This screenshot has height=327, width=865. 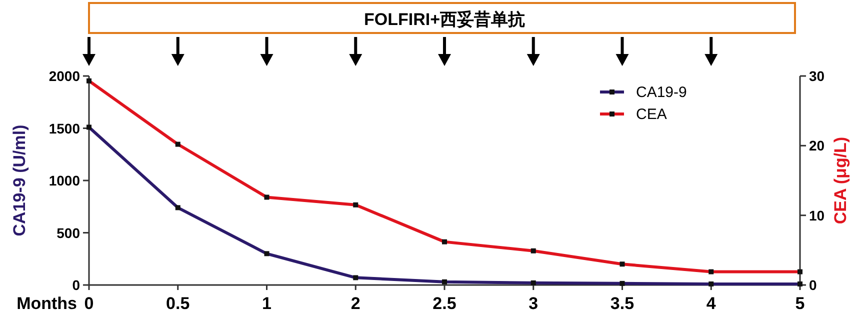 What do you see at coordinates (711, 303) in the screenshot?
I see `x-tick-label: 4` at bounding box center [711, 303].